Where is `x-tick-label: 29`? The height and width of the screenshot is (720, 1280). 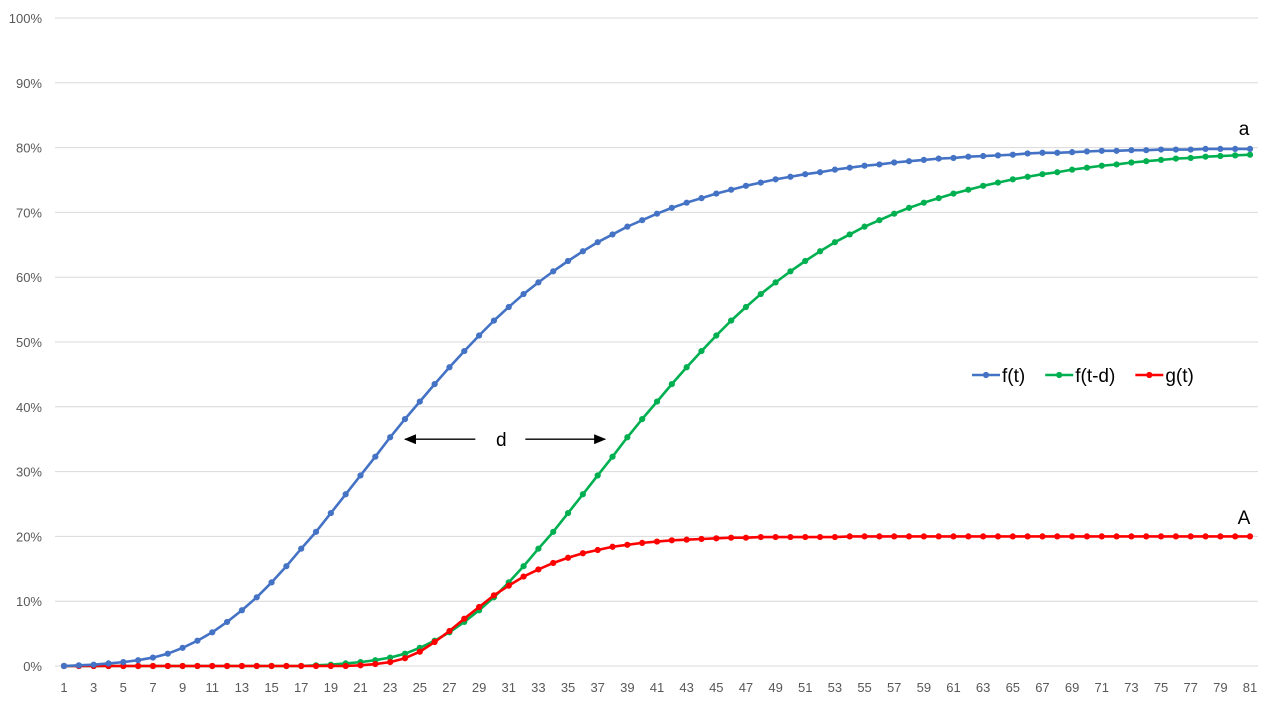
x-tick-label: 29 is located at coordinates (479, 687).